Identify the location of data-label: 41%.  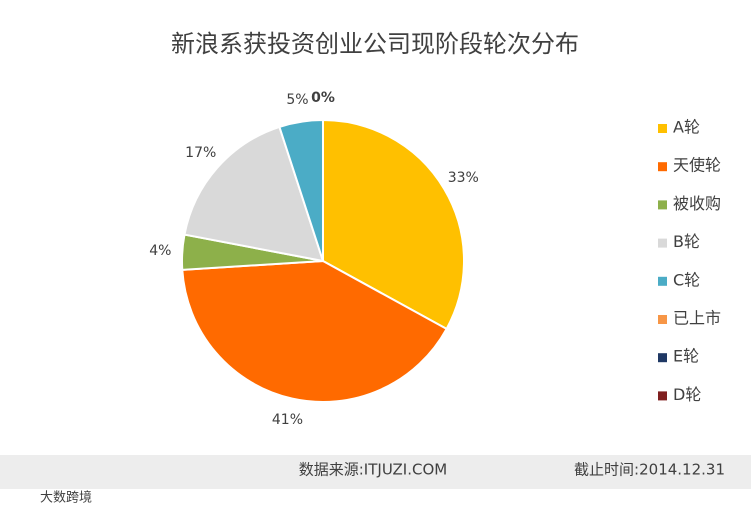
(287, 420).